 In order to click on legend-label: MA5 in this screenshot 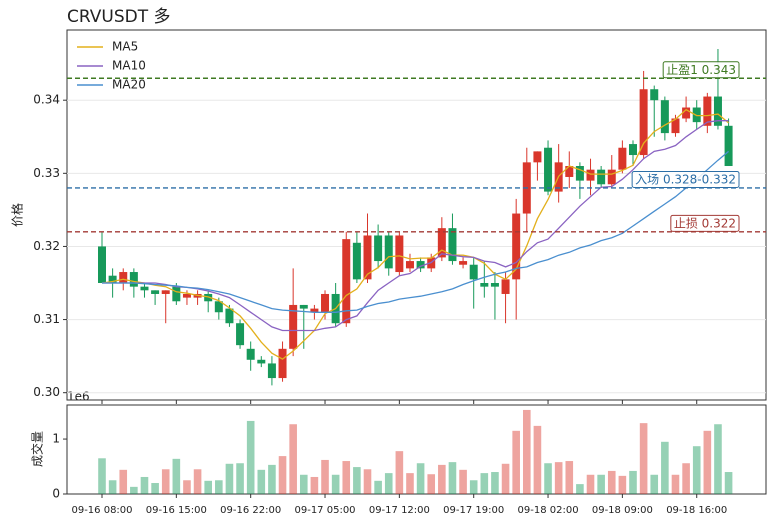, I will do `click(125, 47)`.